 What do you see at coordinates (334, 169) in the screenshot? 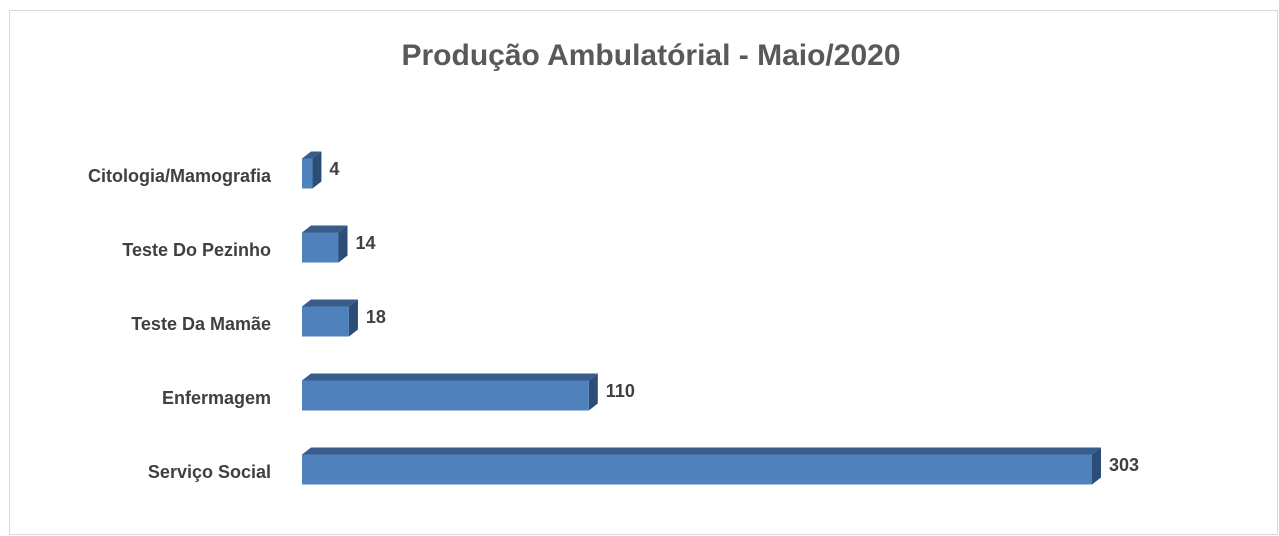
I see `data-label: 4` at bounding box center [334, 169].